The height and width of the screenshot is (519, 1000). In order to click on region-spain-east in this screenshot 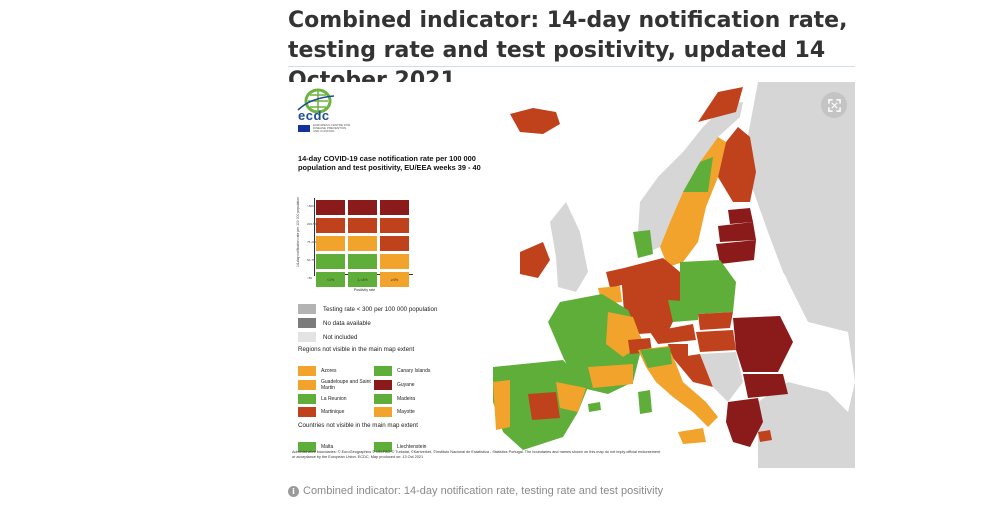, I will do `click(571, 397)`.